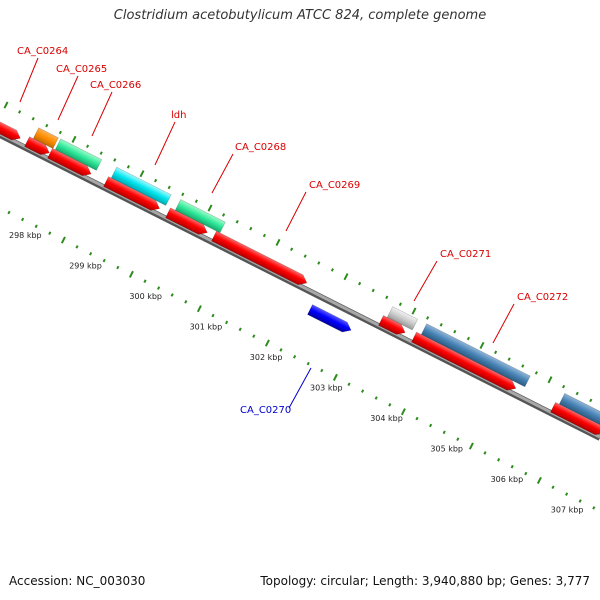 The image size is (600, 600). Describe the element at coordinates (145, 296) in the screenshot. I see `kbp-label: 300 kbp` at that location.